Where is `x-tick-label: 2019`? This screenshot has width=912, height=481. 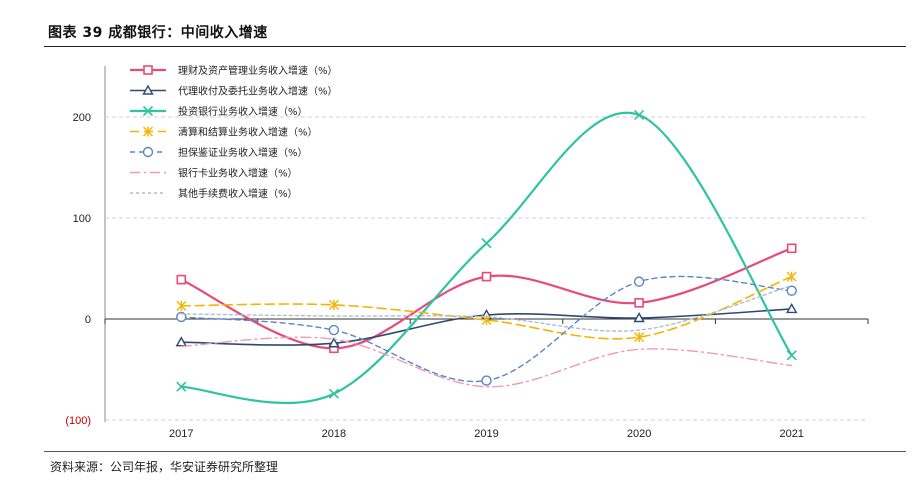 x-tick-label: 2019 is located at coordinates (486, 434).